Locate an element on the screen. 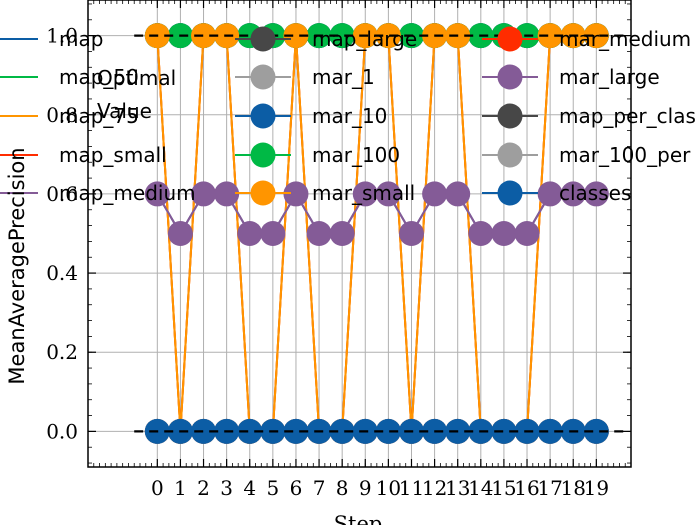  legend-label-map_large: map_large is located at coordinates (364, 39).